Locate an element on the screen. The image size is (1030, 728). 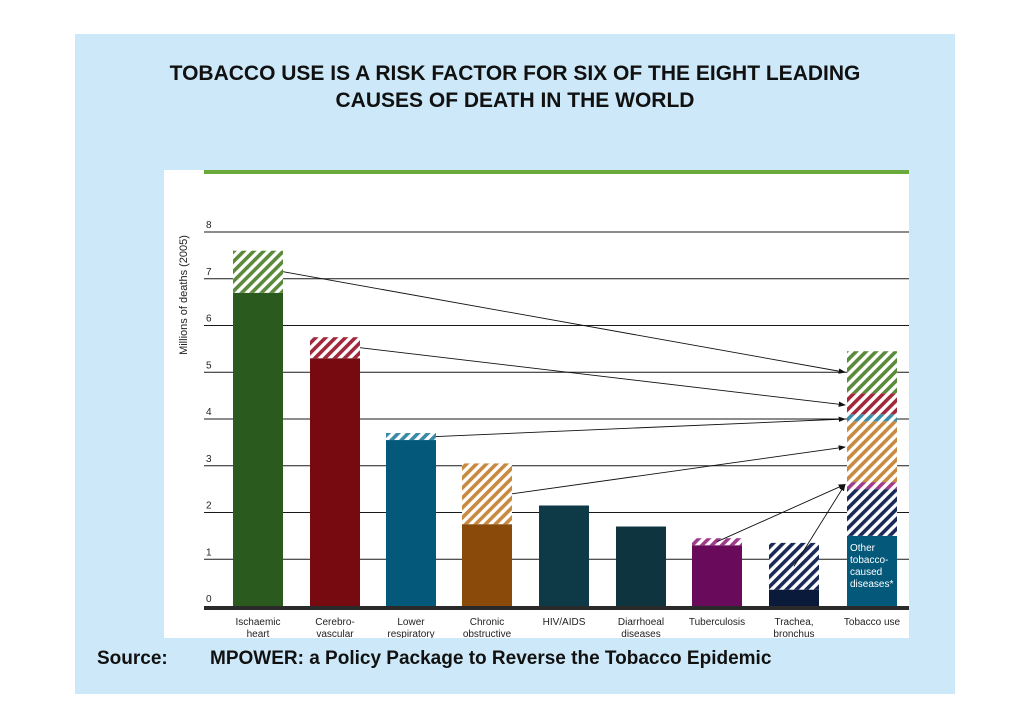
bar-4-non-tobacco is located at coordinates (564, 555).